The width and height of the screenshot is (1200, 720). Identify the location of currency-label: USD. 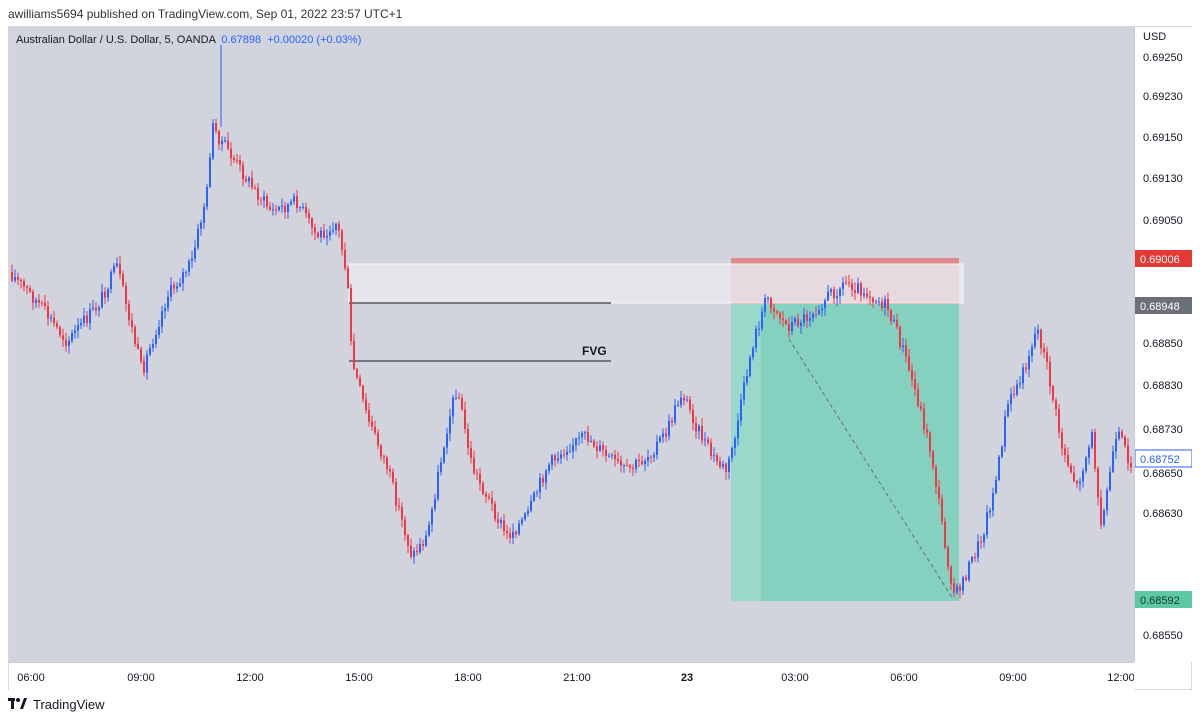
(1154, 37).